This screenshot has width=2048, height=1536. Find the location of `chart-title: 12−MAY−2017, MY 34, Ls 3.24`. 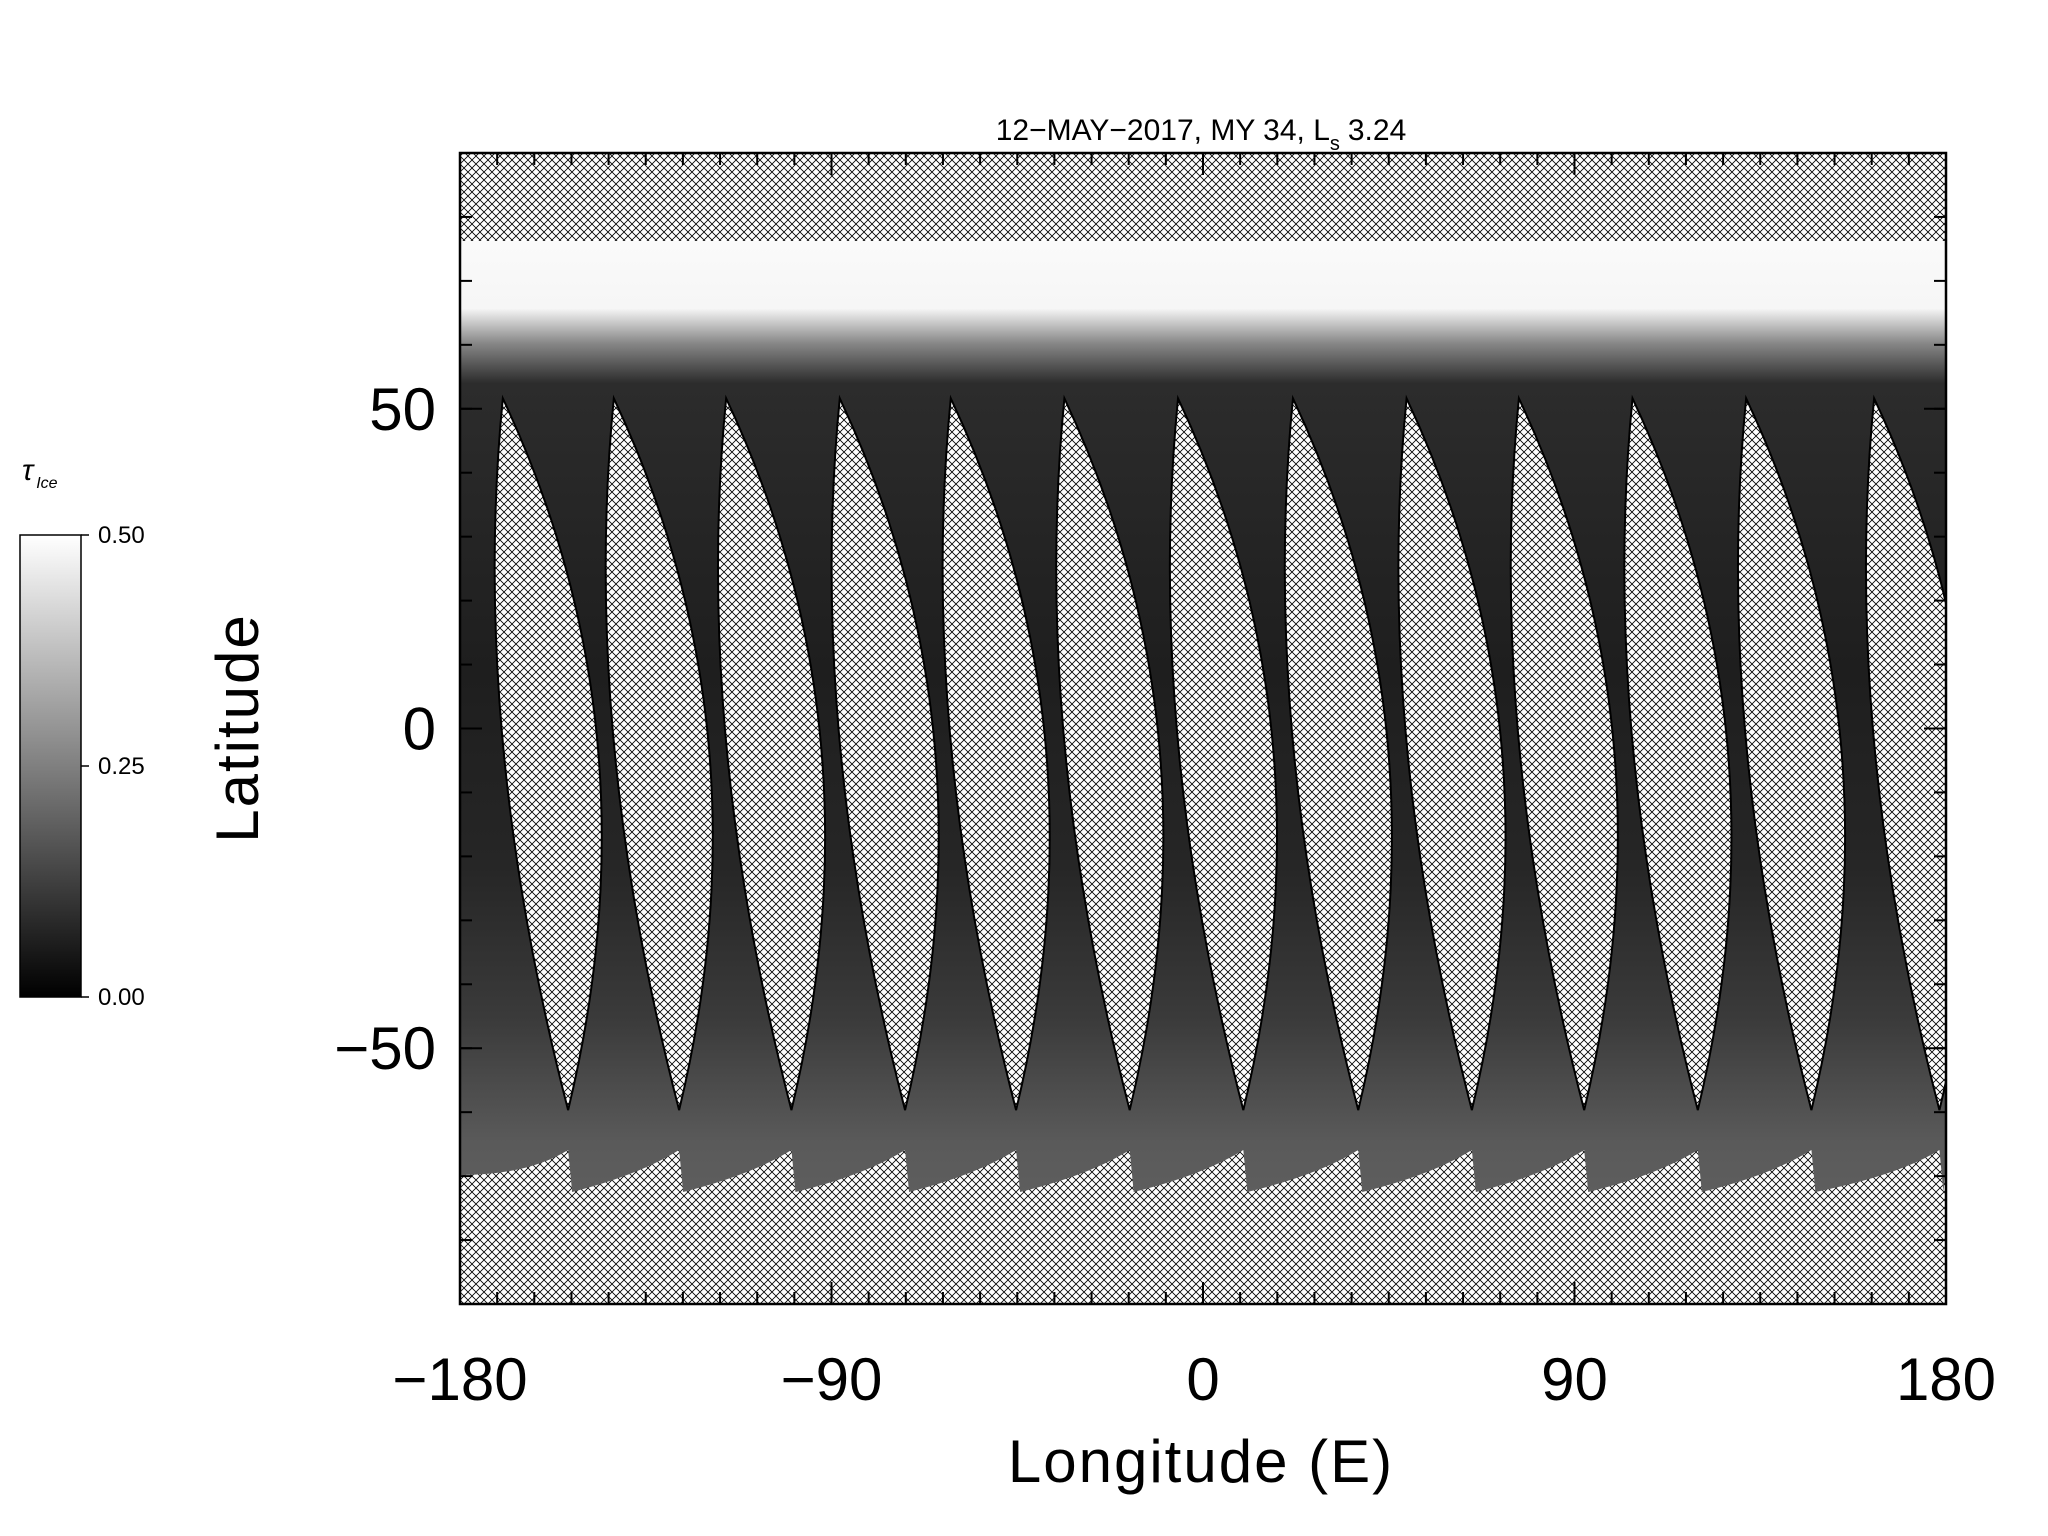

chart-title: 12−MAY−2017, MY 34, Ls 3.24 is located at coordinates (1201, 134).